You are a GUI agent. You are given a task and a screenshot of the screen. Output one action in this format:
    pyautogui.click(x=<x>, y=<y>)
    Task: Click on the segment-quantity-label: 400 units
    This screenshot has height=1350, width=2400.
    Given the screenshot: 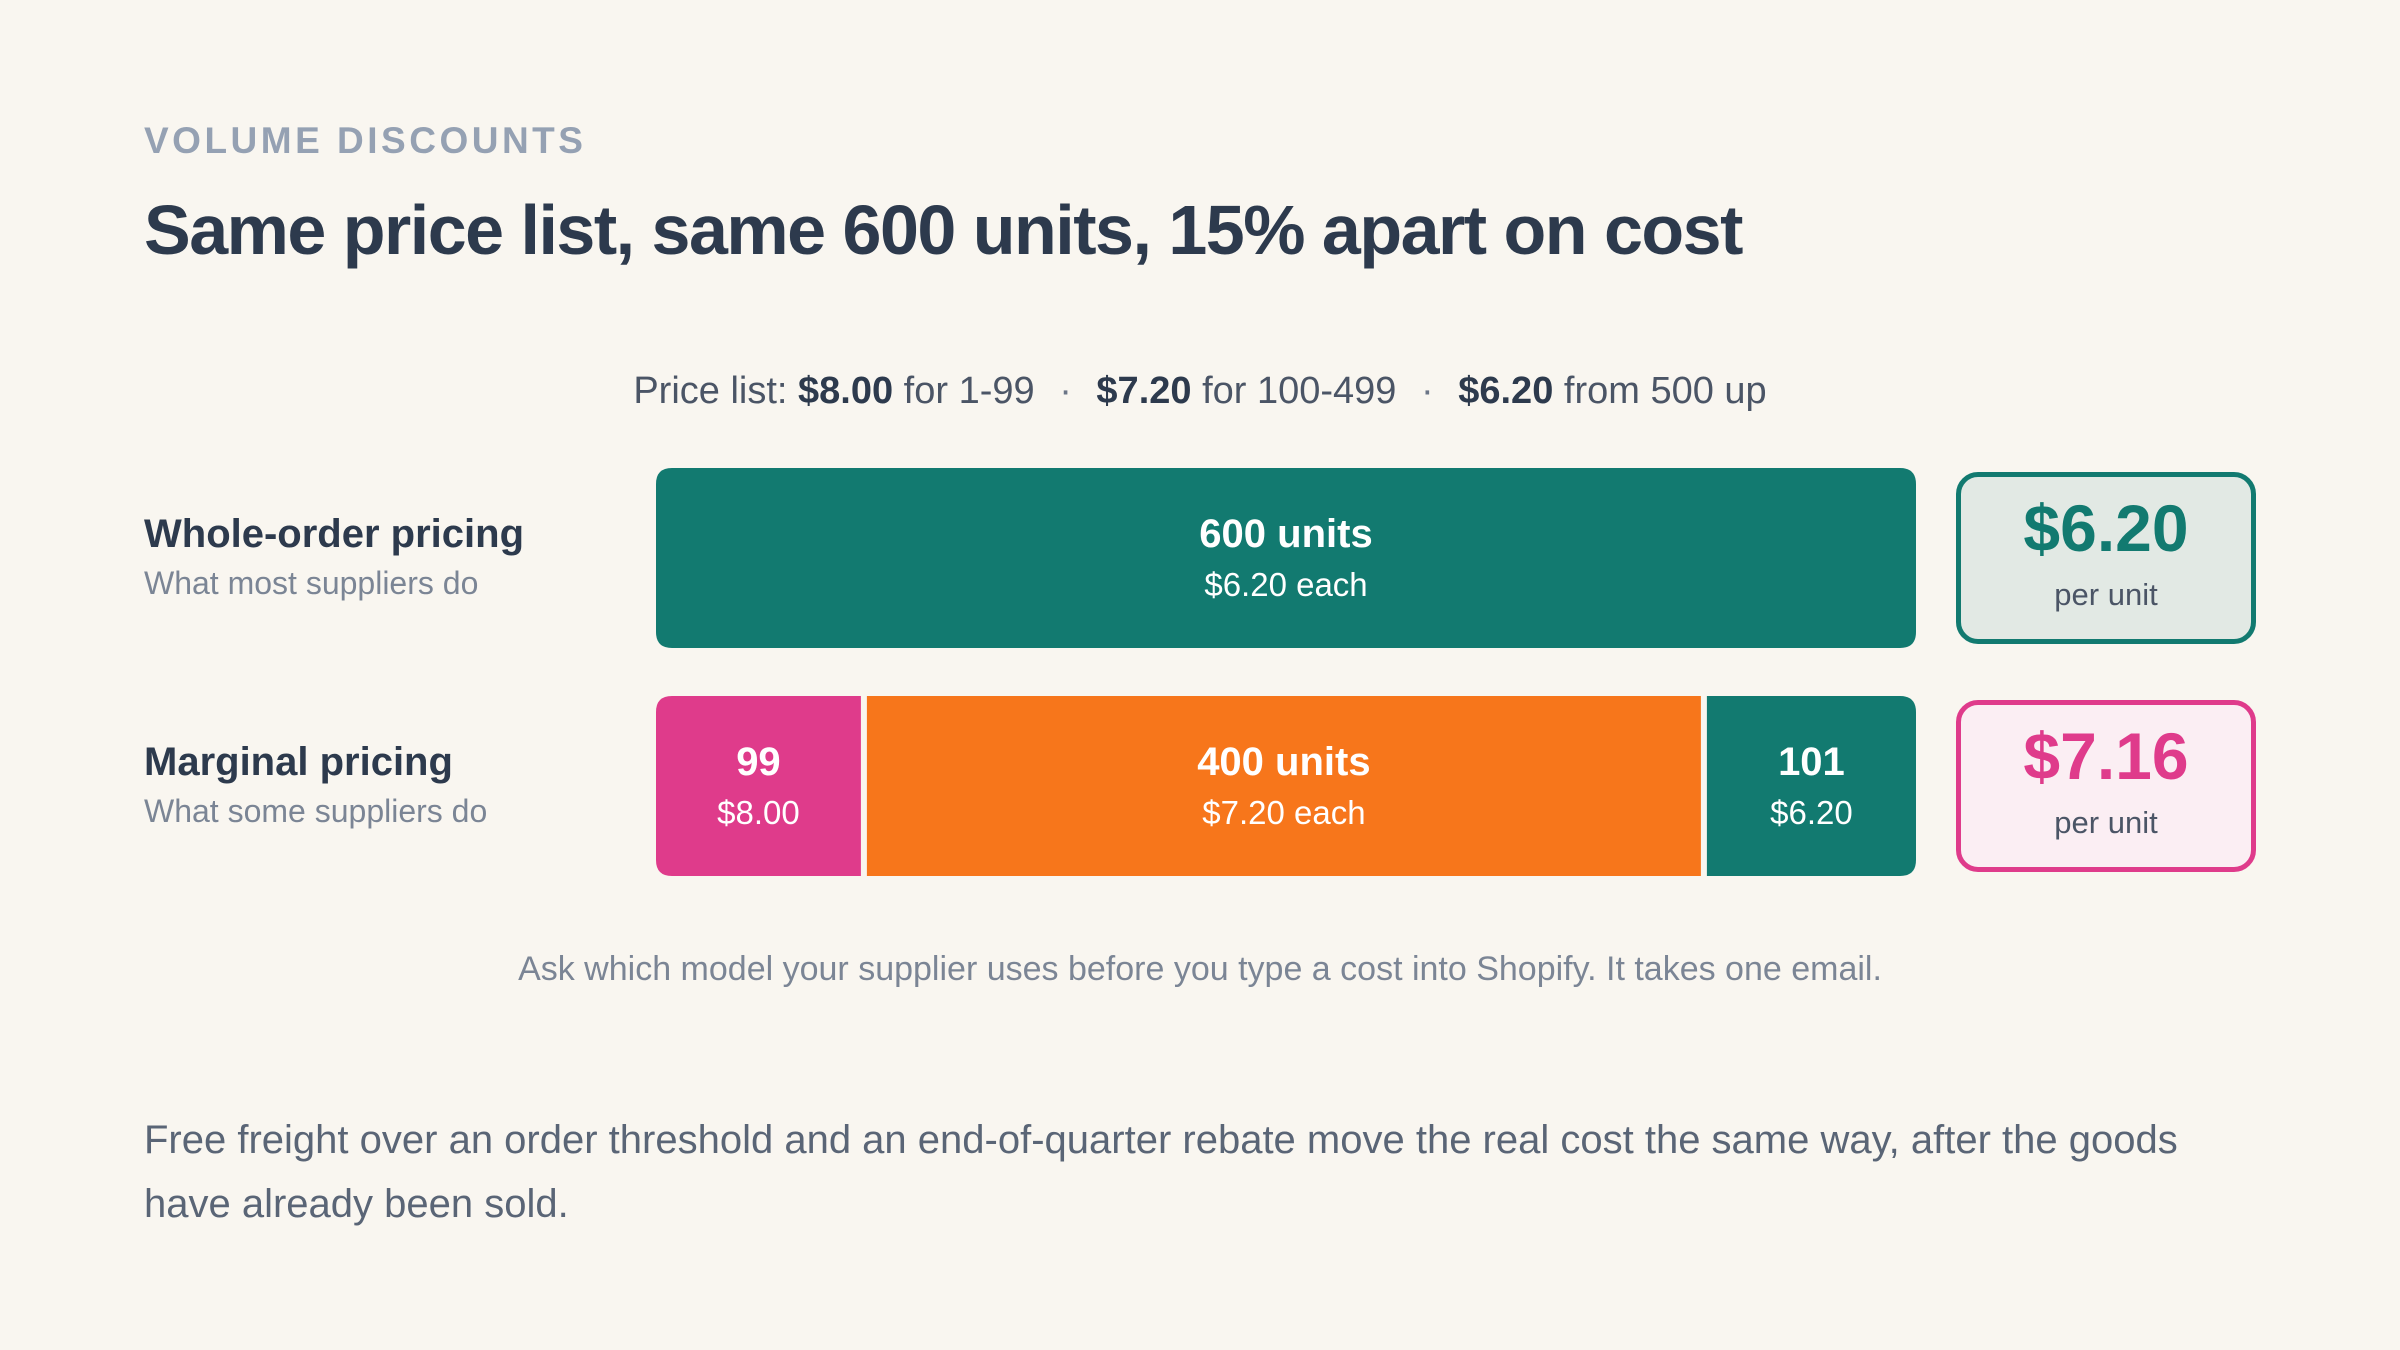 What is the action you would take?
    pyautogui.click(x=1283, y=762)
    